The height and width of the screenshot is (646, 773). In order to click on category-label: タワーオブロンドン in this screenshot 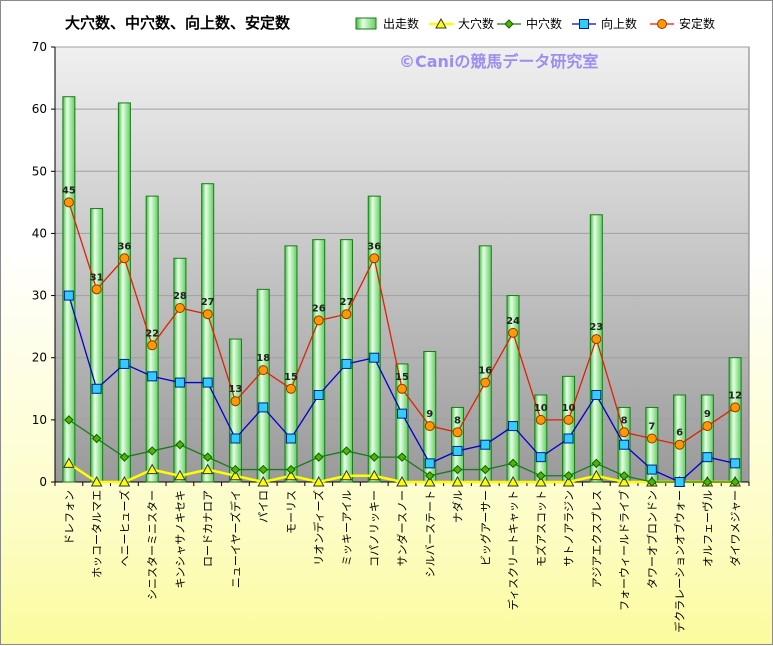, I will do `click(652, 539)`.